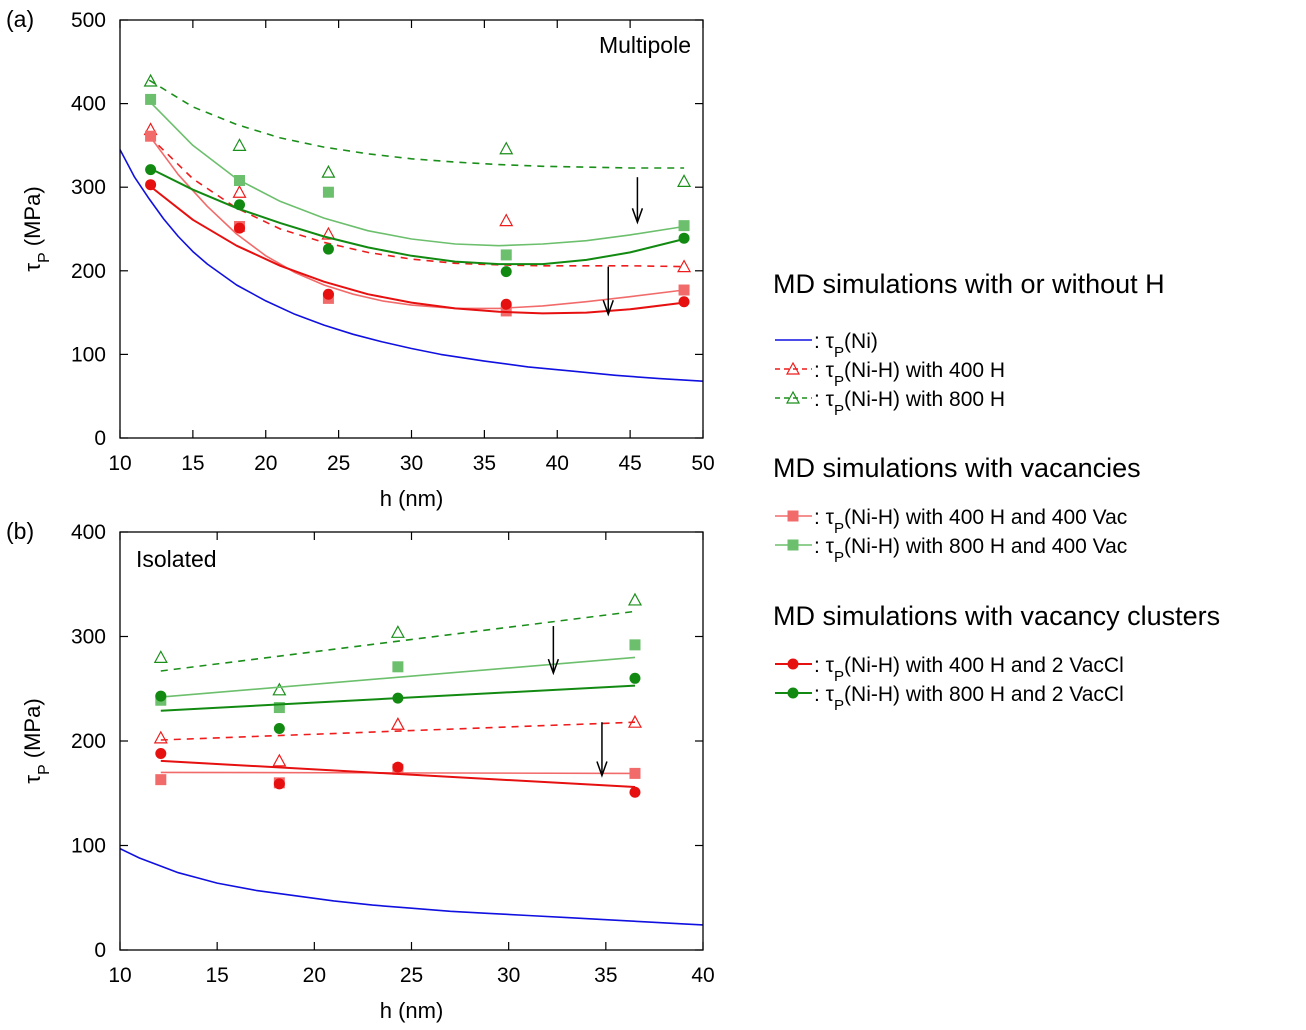  What do you see at coordinates (88, 20) in the screenshot?
I see `y-tick-label: 500` at bounding box center [88, 20].